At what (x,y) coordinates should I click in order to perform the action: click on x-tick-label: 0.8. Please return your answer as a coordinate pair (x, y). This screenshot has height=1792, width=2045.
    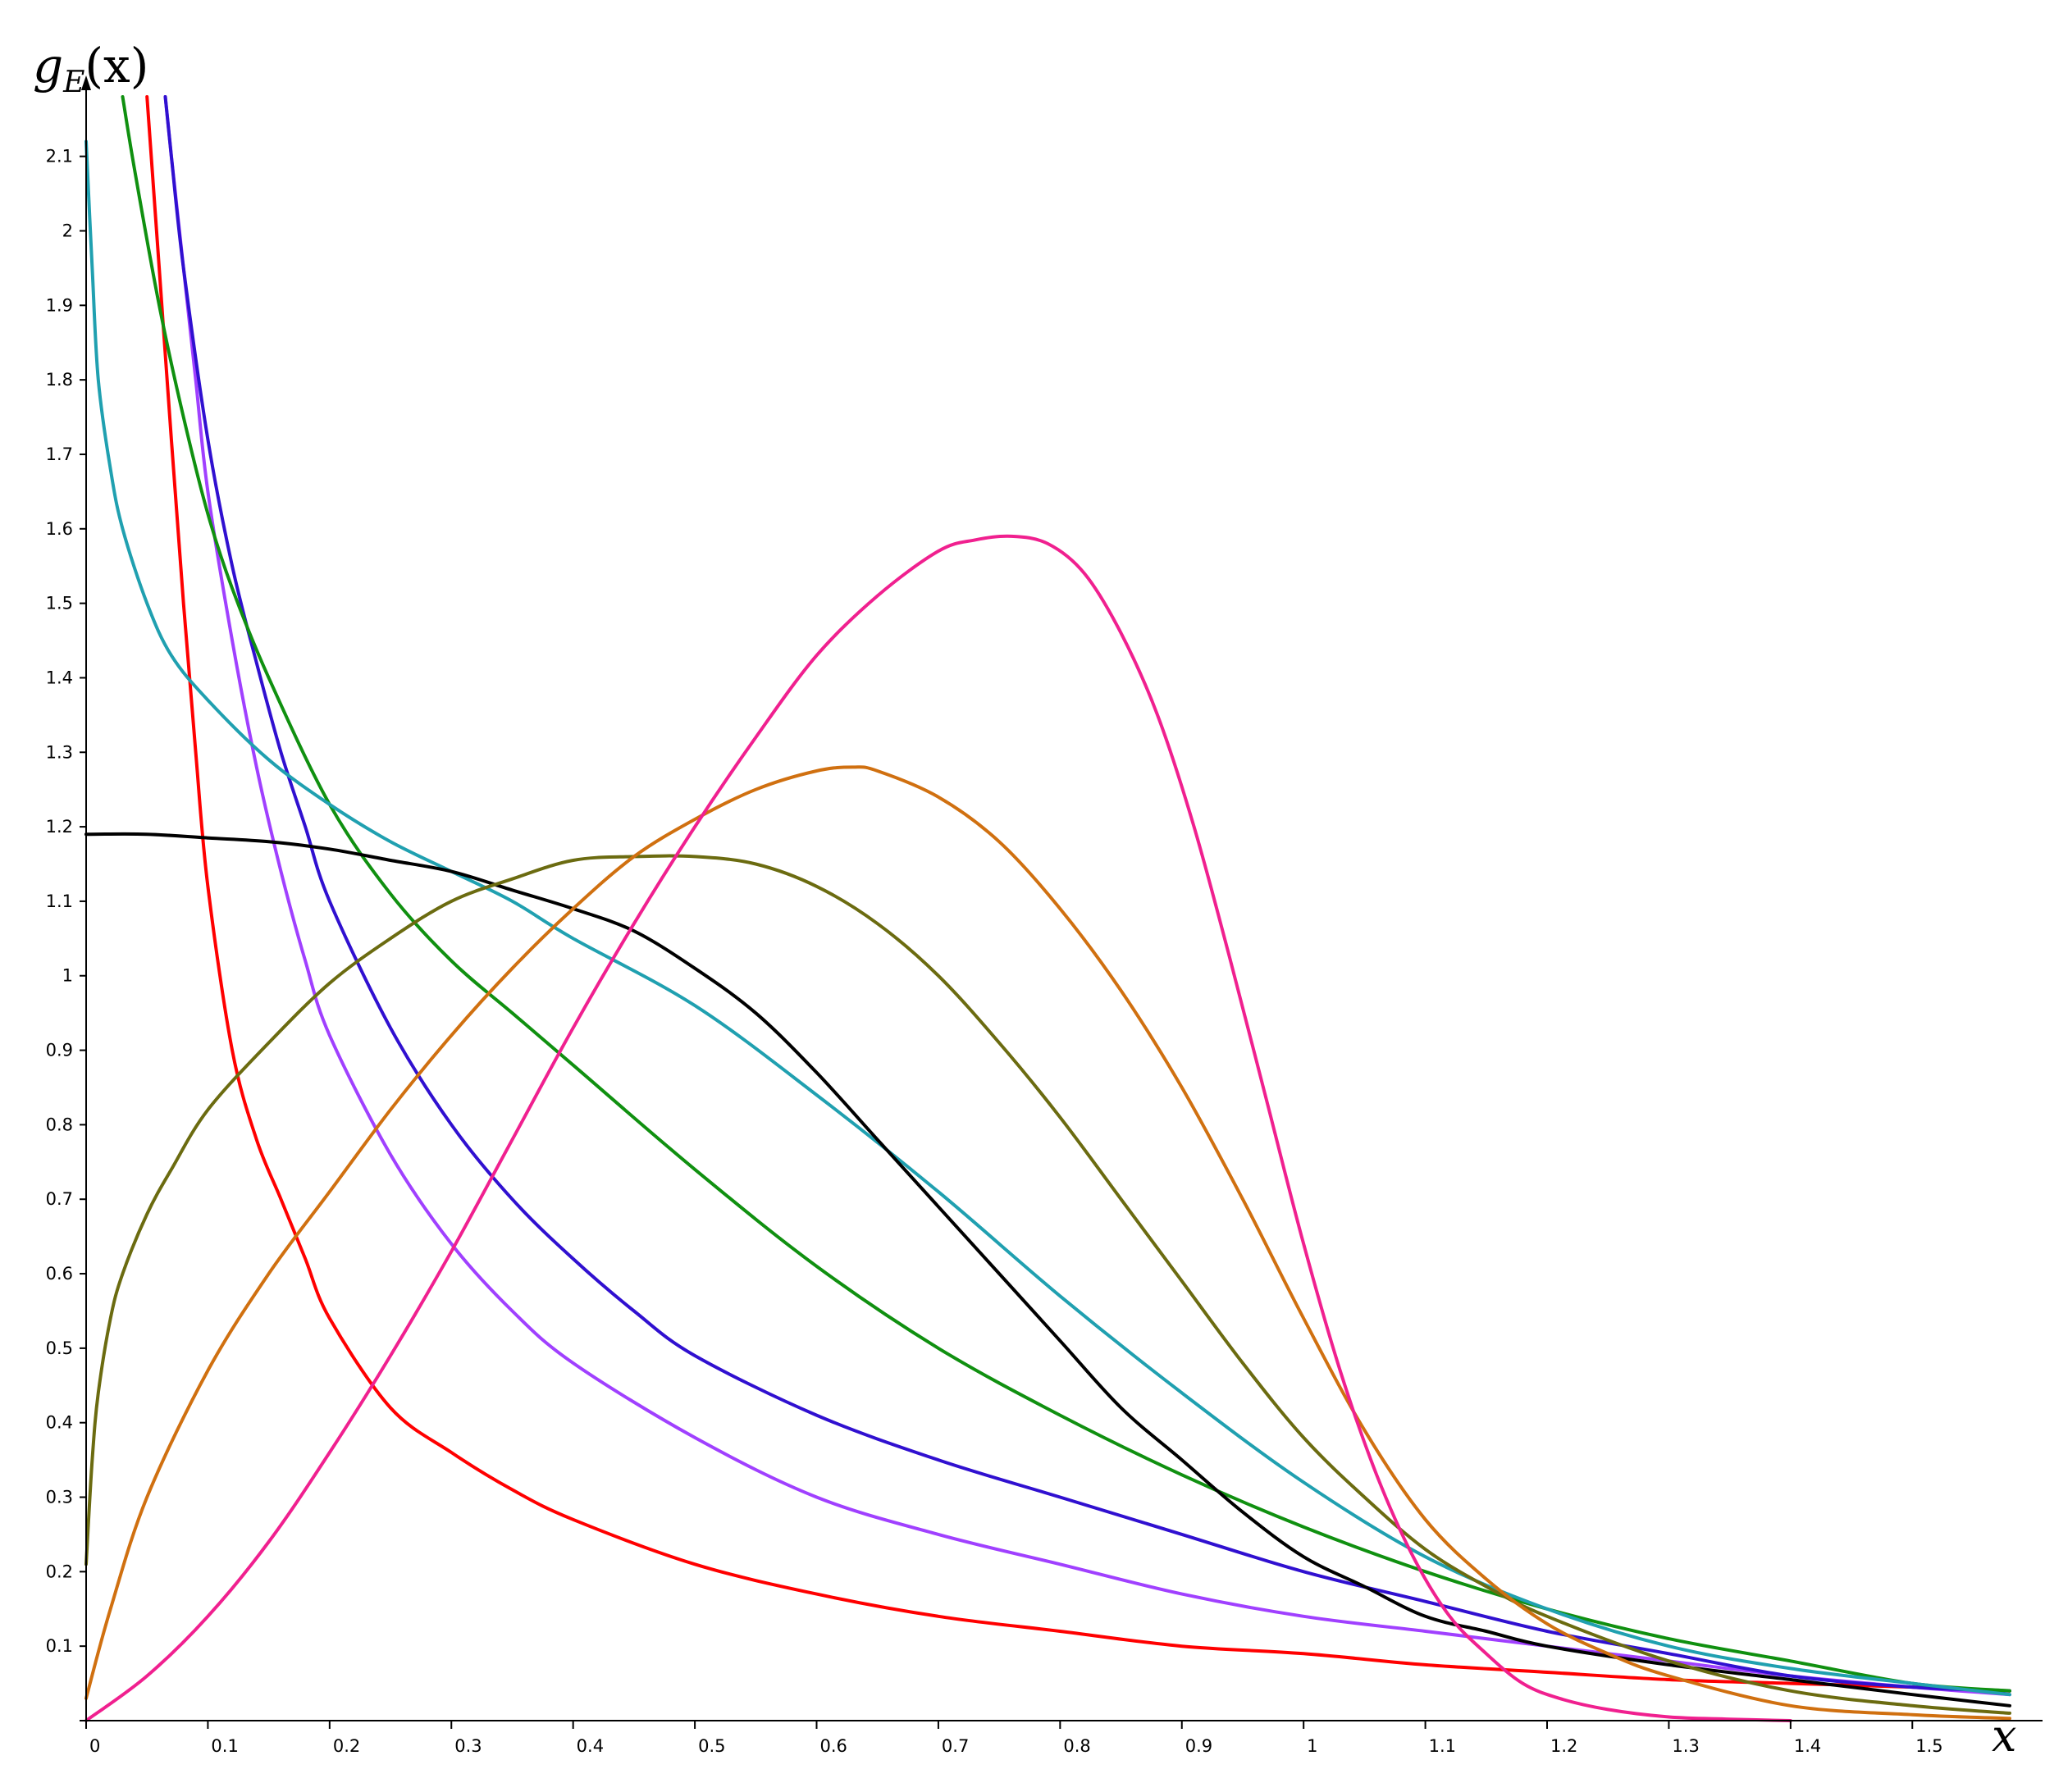
    Looking at the image, I should click on (1076, 1746).